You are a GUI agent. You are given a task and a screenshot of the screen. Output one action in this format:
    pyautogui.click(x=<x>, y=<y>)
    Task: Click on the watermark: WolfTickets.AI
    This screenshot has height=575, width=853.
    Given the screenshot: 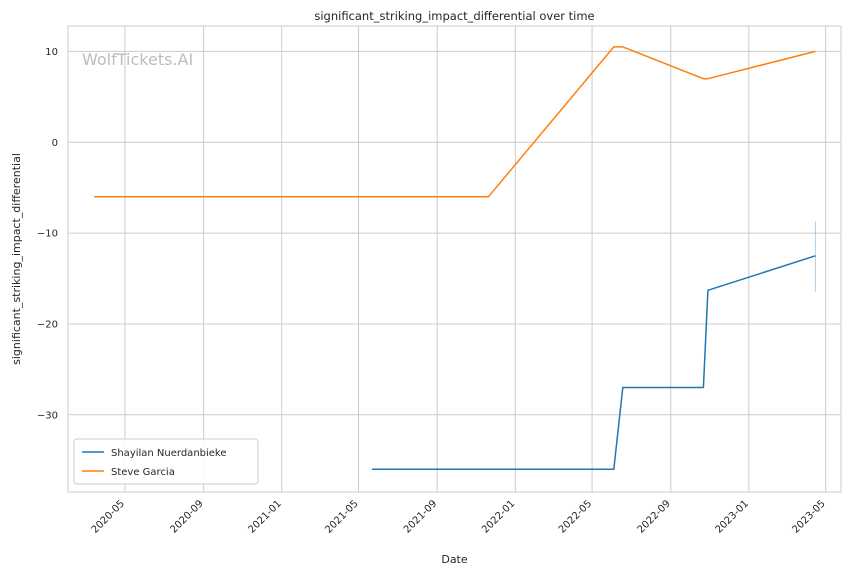 What is the action you would take?
    pyautogui.click(x=137, y=59)
    